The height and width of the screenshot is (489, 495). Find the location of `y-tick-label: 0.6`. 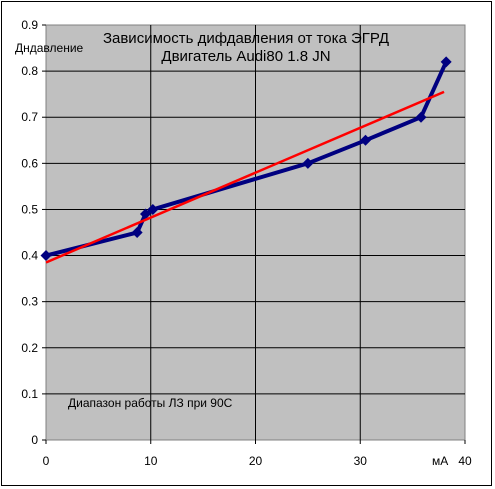

y-tick-label: 0.6 is located at coordinates (29, 163).